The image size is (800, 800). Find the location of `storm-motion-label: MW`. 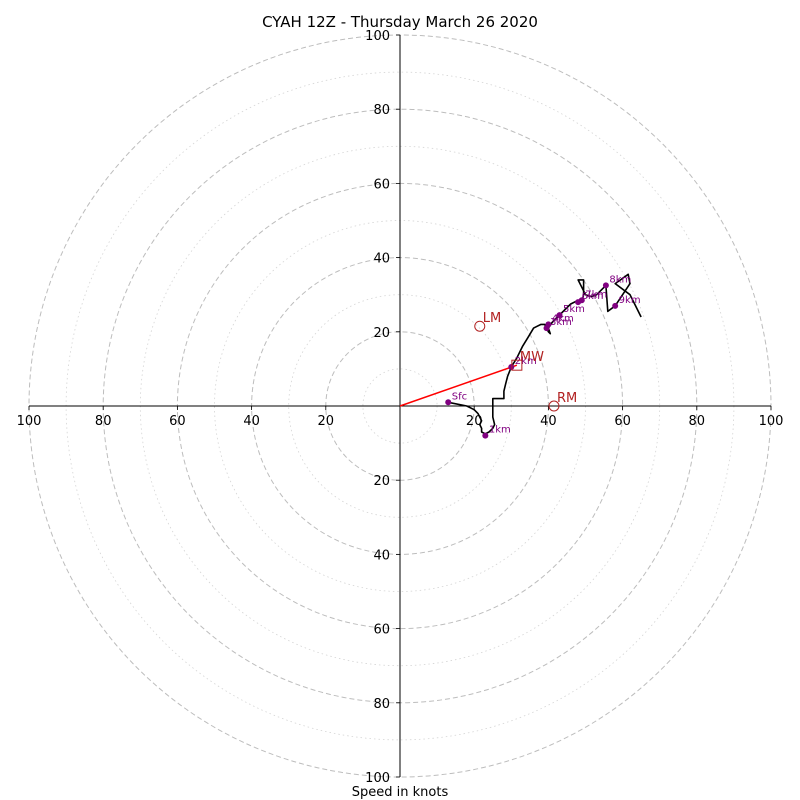

storm-motion-label: MW is located at coordinates (532, 357).